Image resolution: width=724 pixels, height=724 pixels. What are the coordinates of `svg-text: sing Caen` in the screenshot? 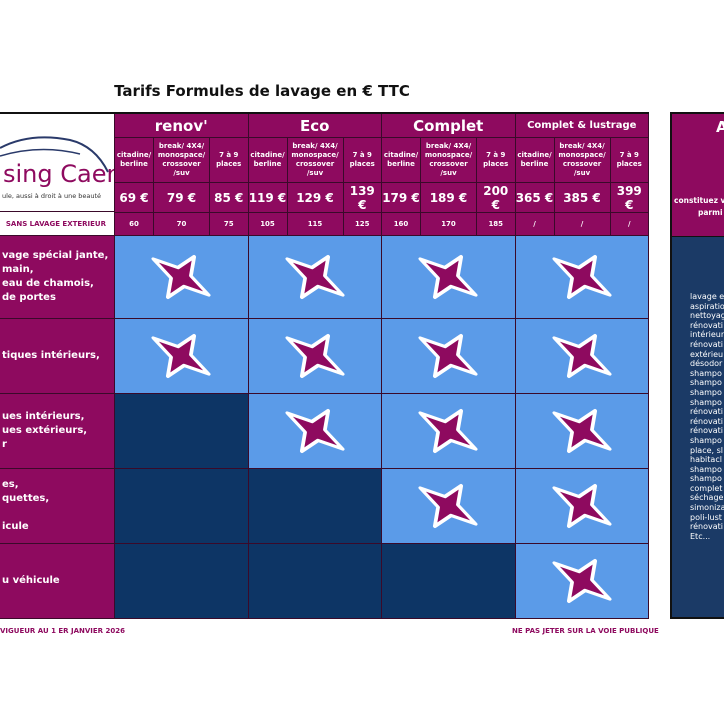 It's located at (58, 174).